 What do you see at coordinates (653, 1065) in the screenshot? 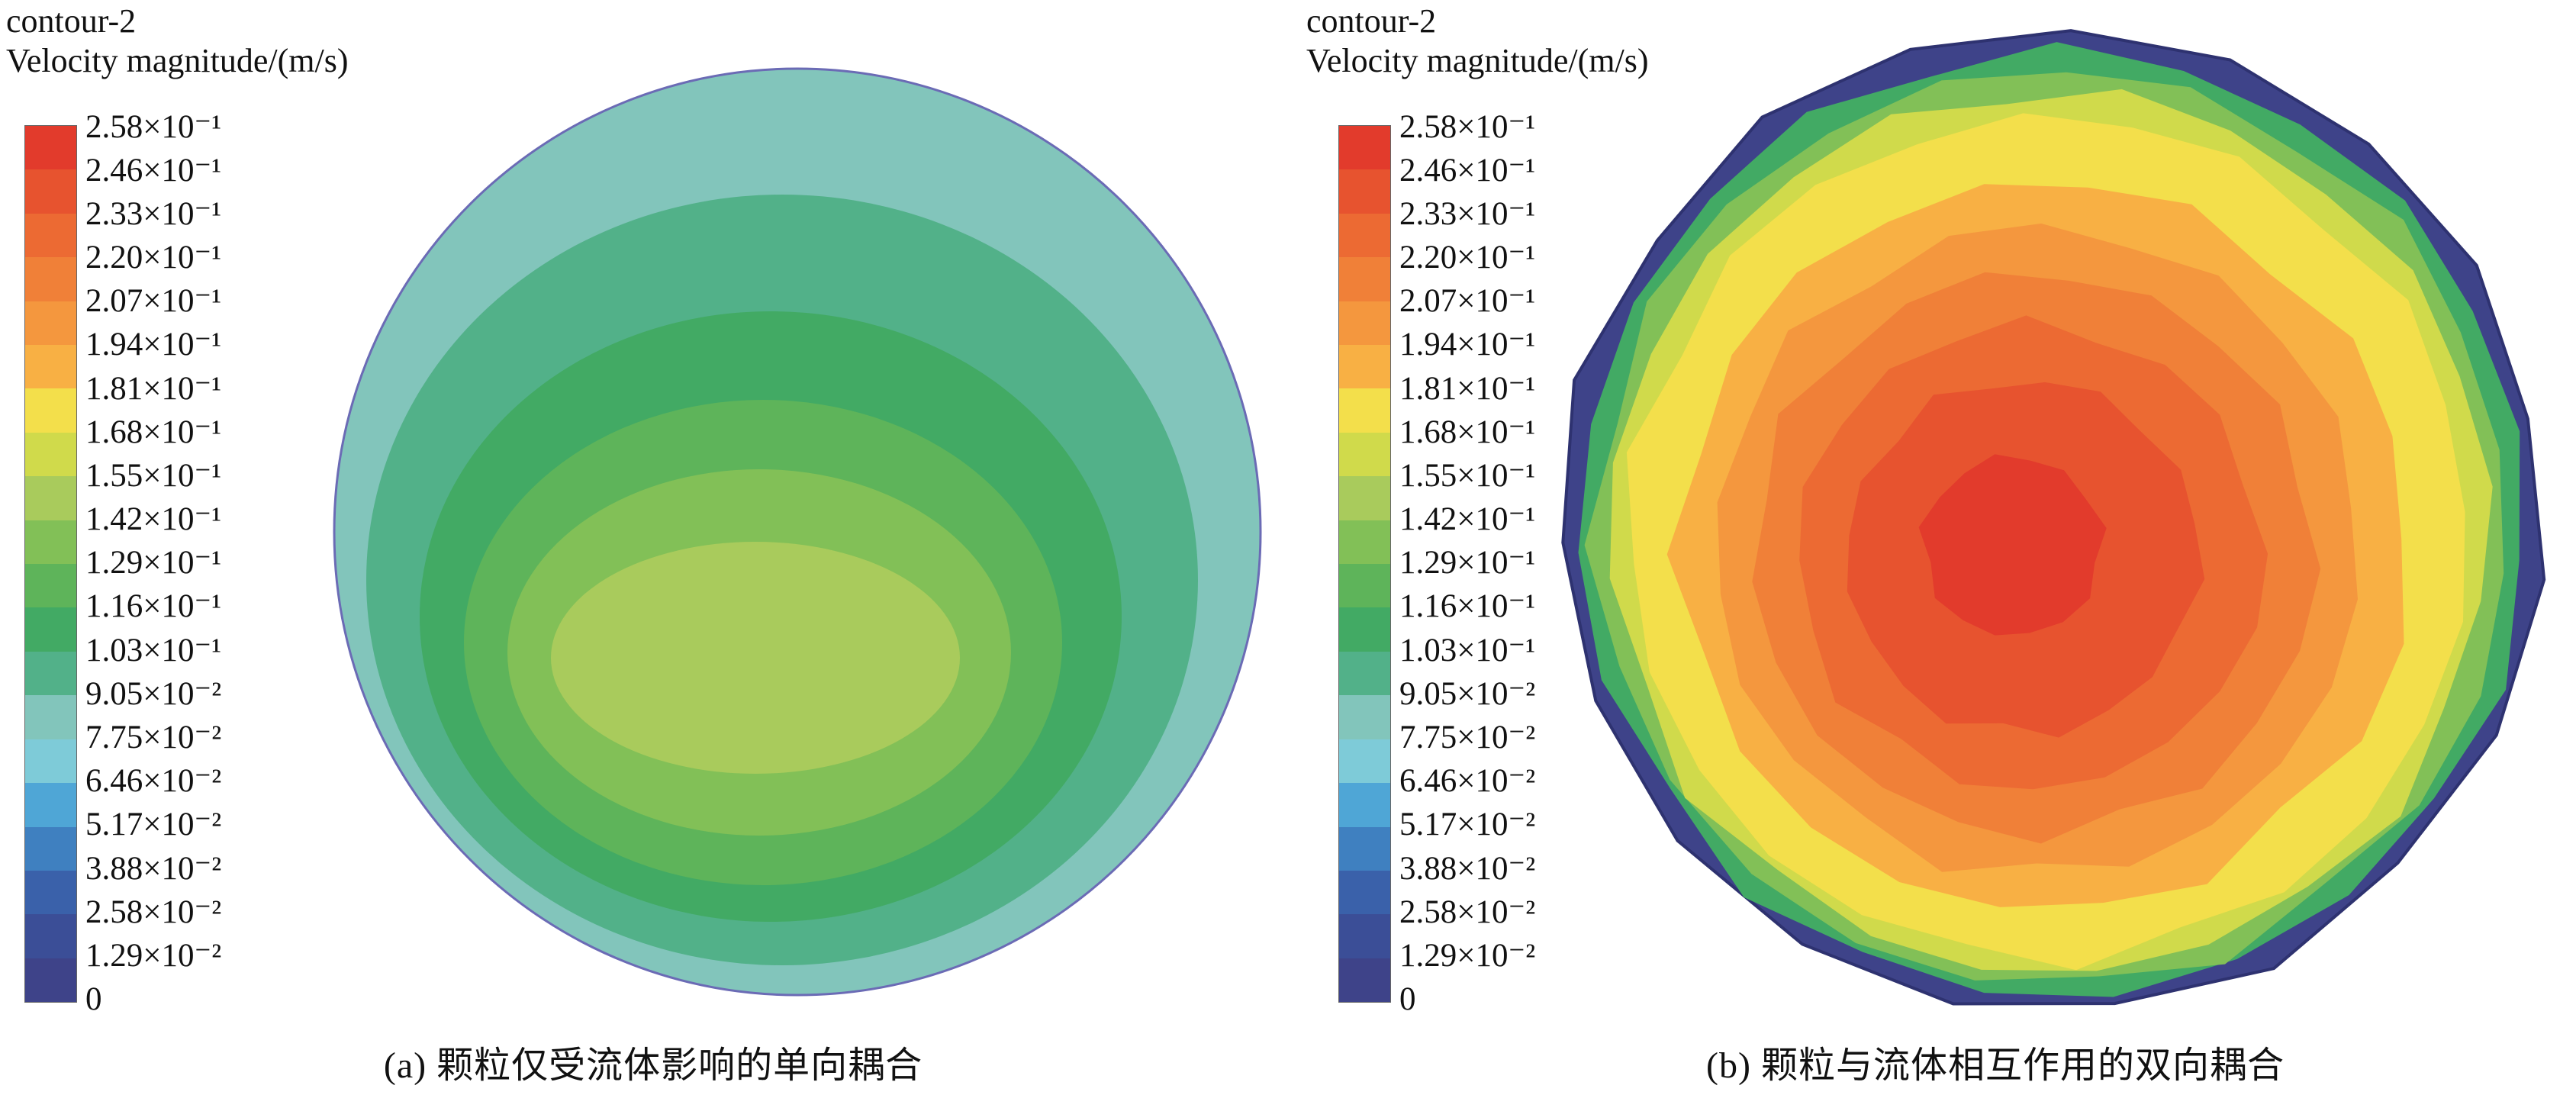
I see `caption-a: (a) 颗粒仅受流体影响的单向耦合` at bounding box center [653, 1065].